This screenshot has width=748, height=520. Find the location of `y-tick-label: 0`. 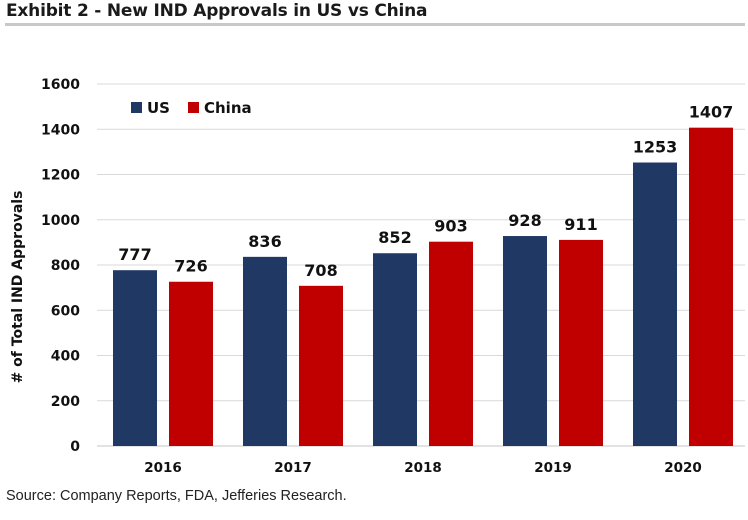

y-tick-label: 0 is located at coordinates (75, 447).